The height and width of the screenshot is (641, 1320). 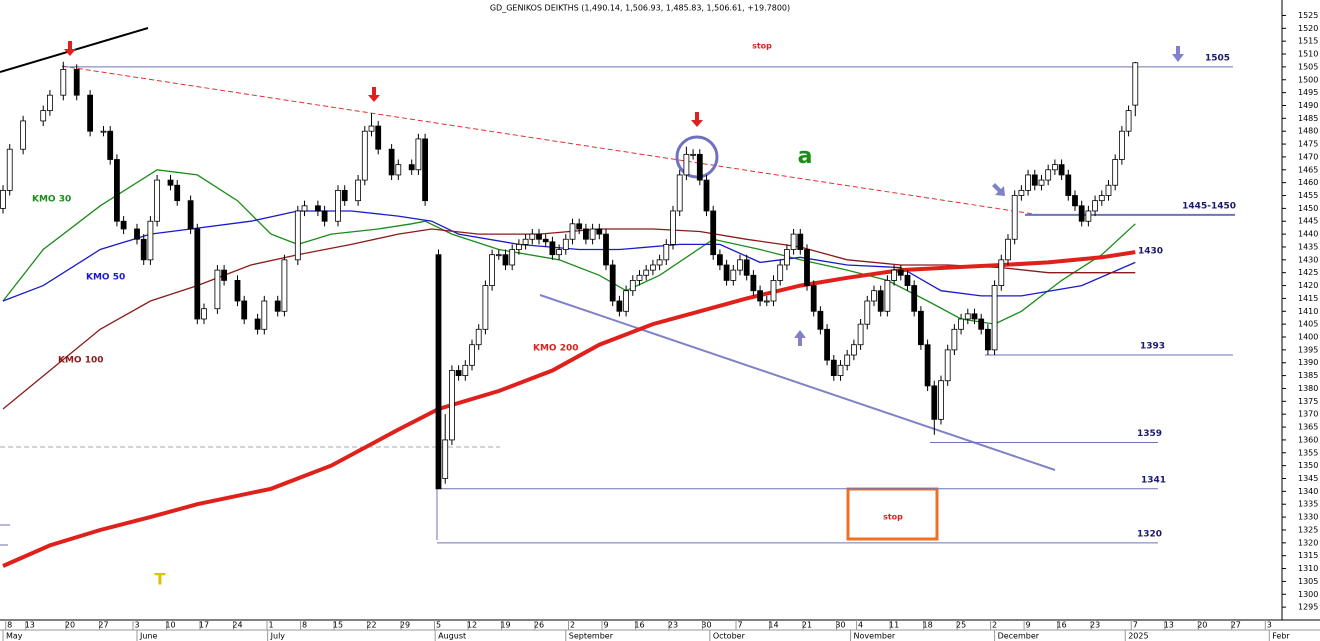 What do you see at coordinates (1308, 517) in the screenshot?
I see `y-tick-label: 1330` at bounding box center [1308, 517].